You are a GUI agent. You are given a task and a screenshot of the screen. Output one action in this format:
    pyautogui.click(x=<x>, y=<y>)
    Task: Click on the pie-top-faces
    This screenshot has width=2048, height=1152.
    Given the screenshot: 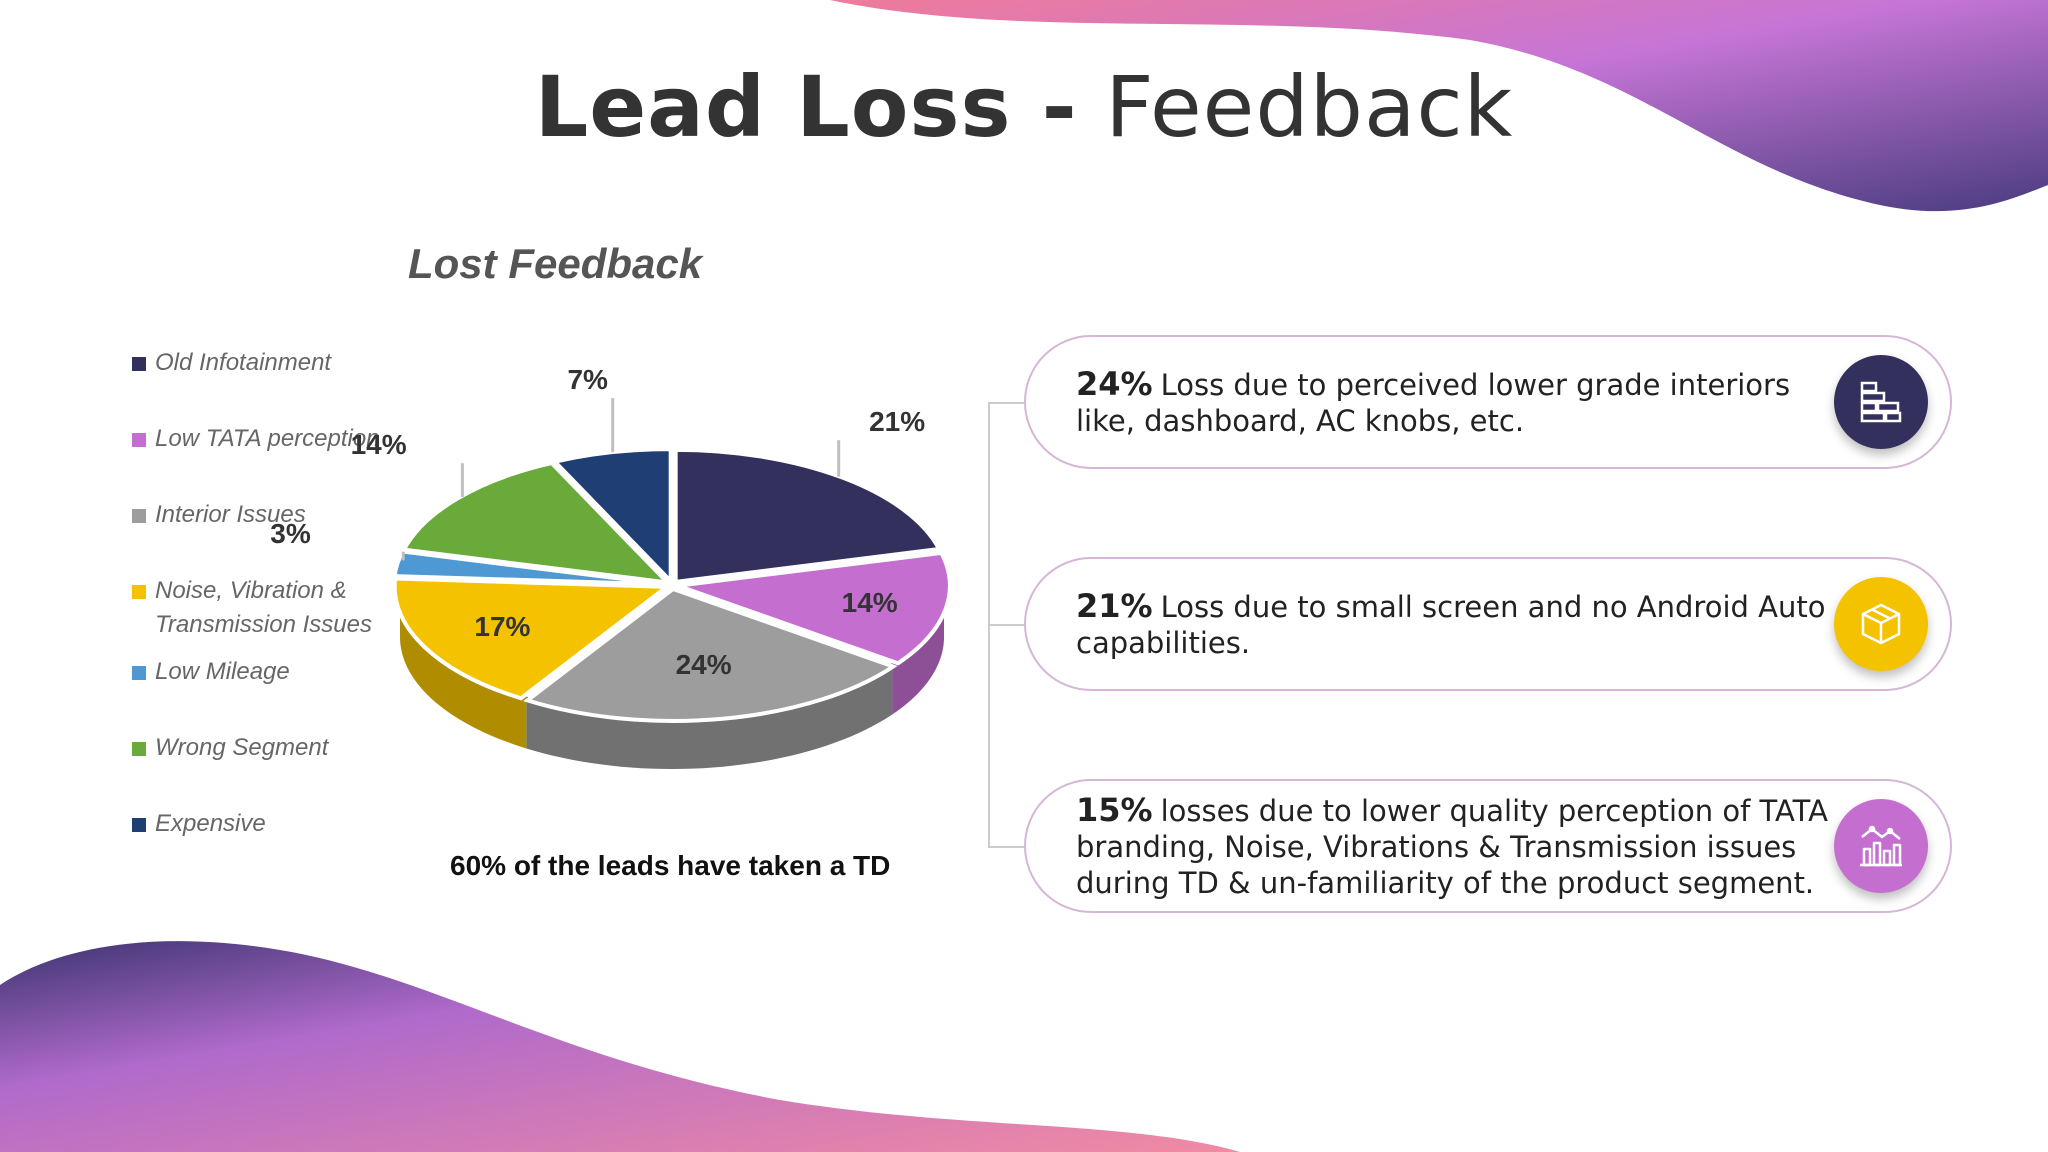 What is the action you would take?
    pyautogui.click(x=672, y=585)
    